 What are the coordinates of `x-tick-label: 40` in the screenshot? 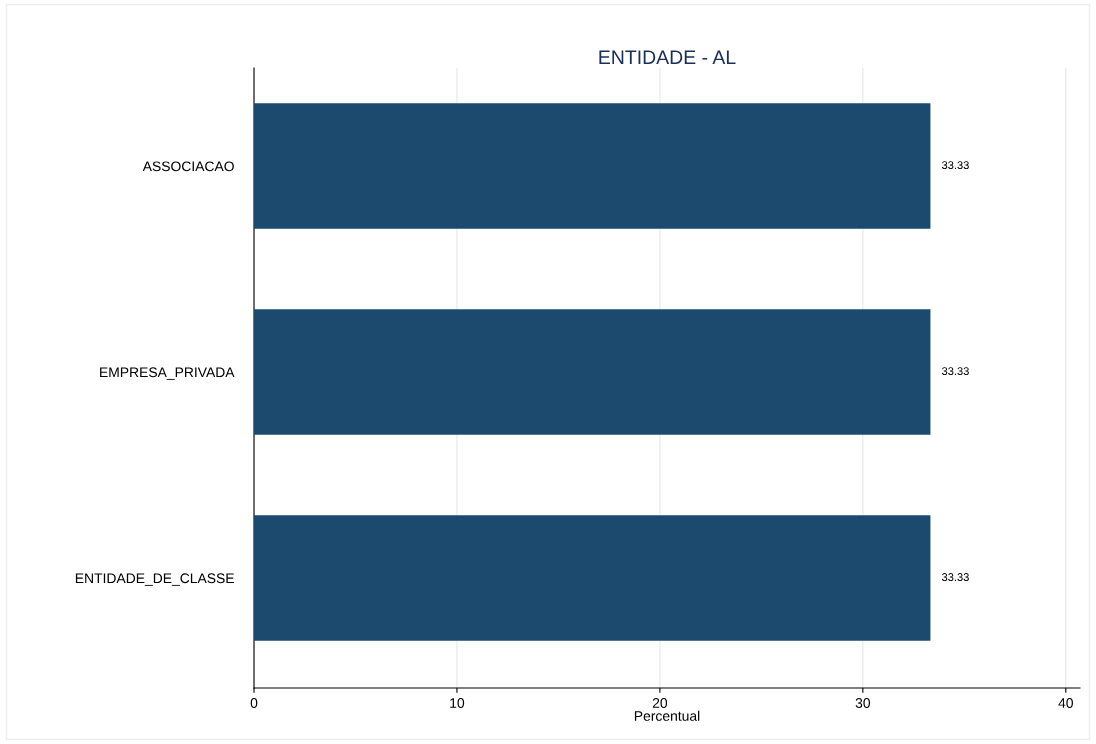 It's located at (1065, 703).